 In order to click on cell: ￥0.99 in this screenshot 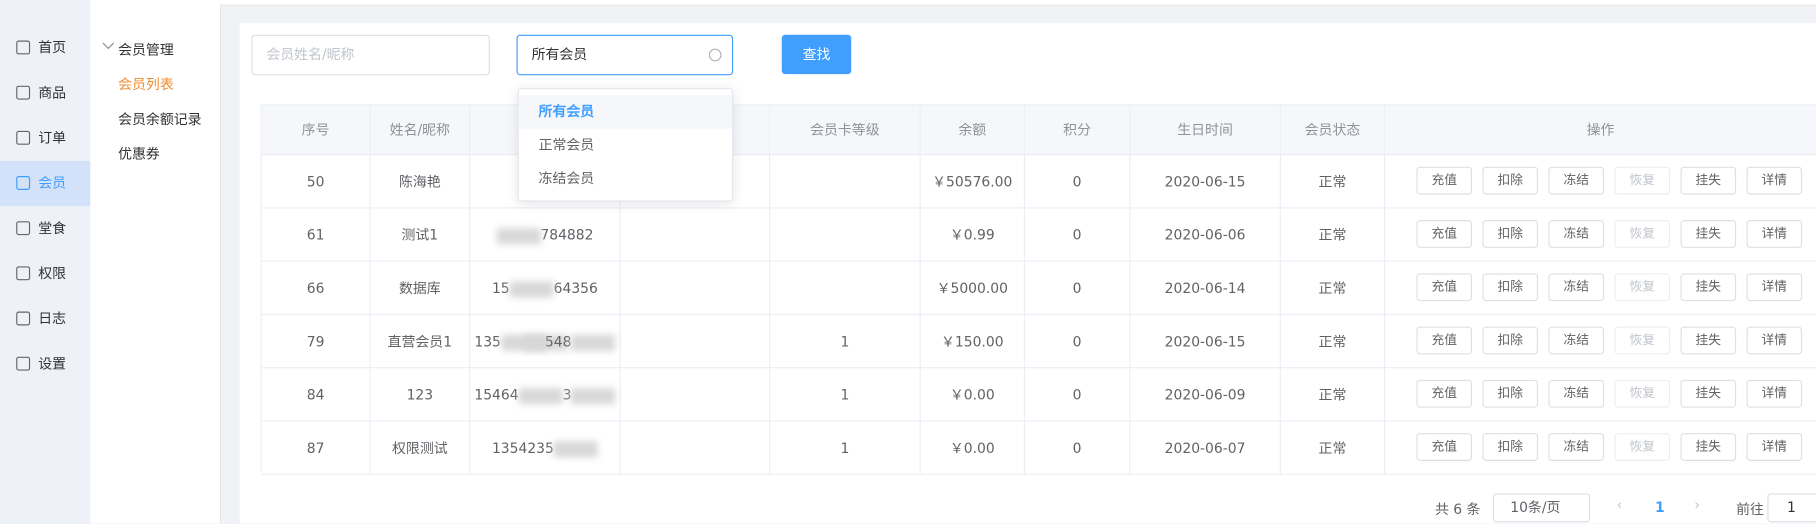, I will do `click(972, 235)`.